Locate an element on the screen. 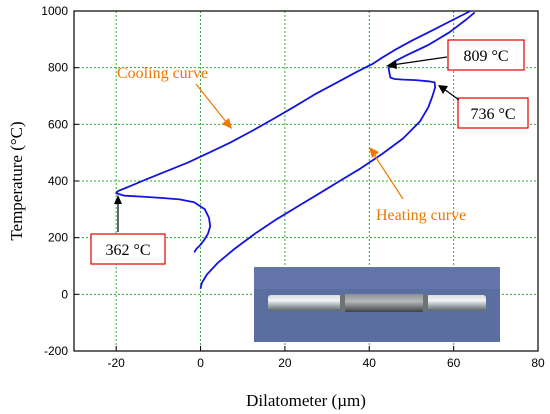 This screenshot has height=414, width=550. temp-362-label: 362 °C is located at coordinates (127, 250).